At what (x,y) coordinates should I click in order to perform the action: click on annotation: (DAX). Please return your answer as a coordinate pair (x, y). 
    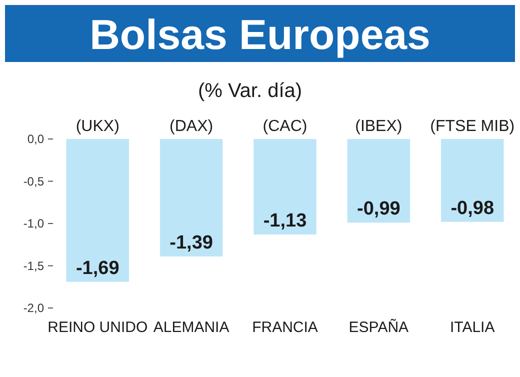
    Looking at the image, I should click on (192, 126).